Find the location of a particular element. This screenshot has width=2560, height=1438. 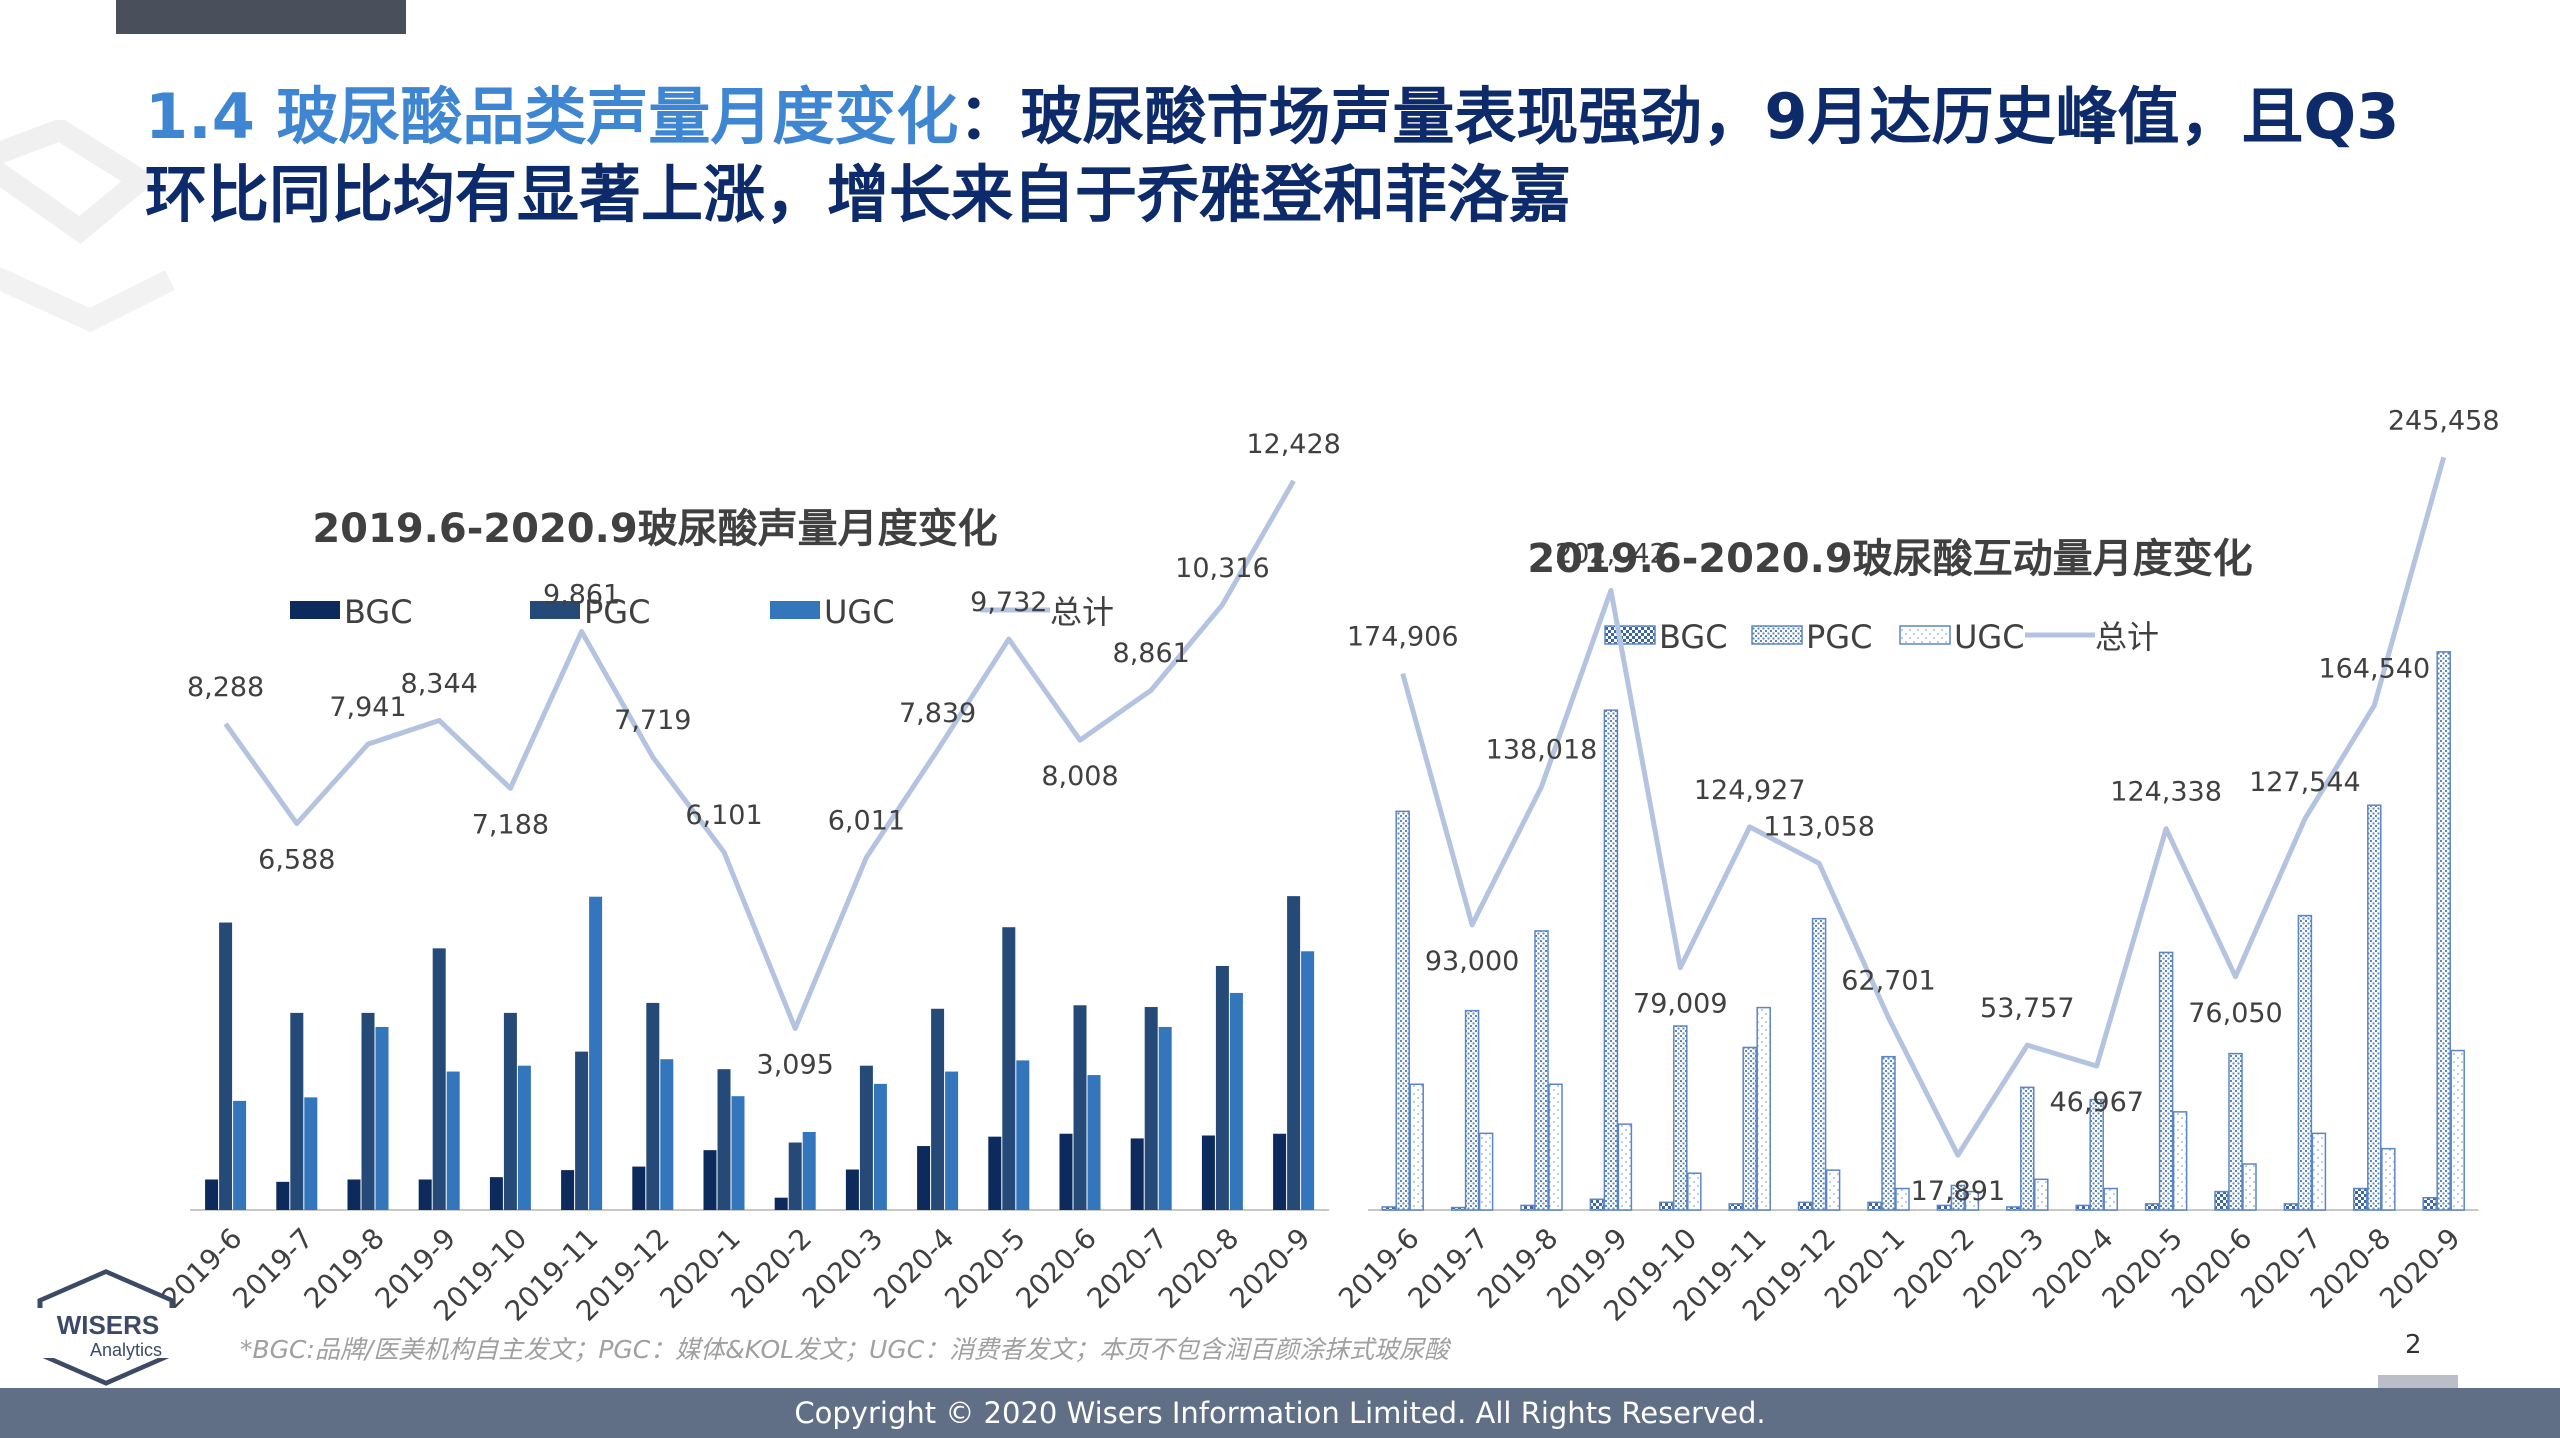

total-data-label: 127,544 is located at coordinates (2305, 782).